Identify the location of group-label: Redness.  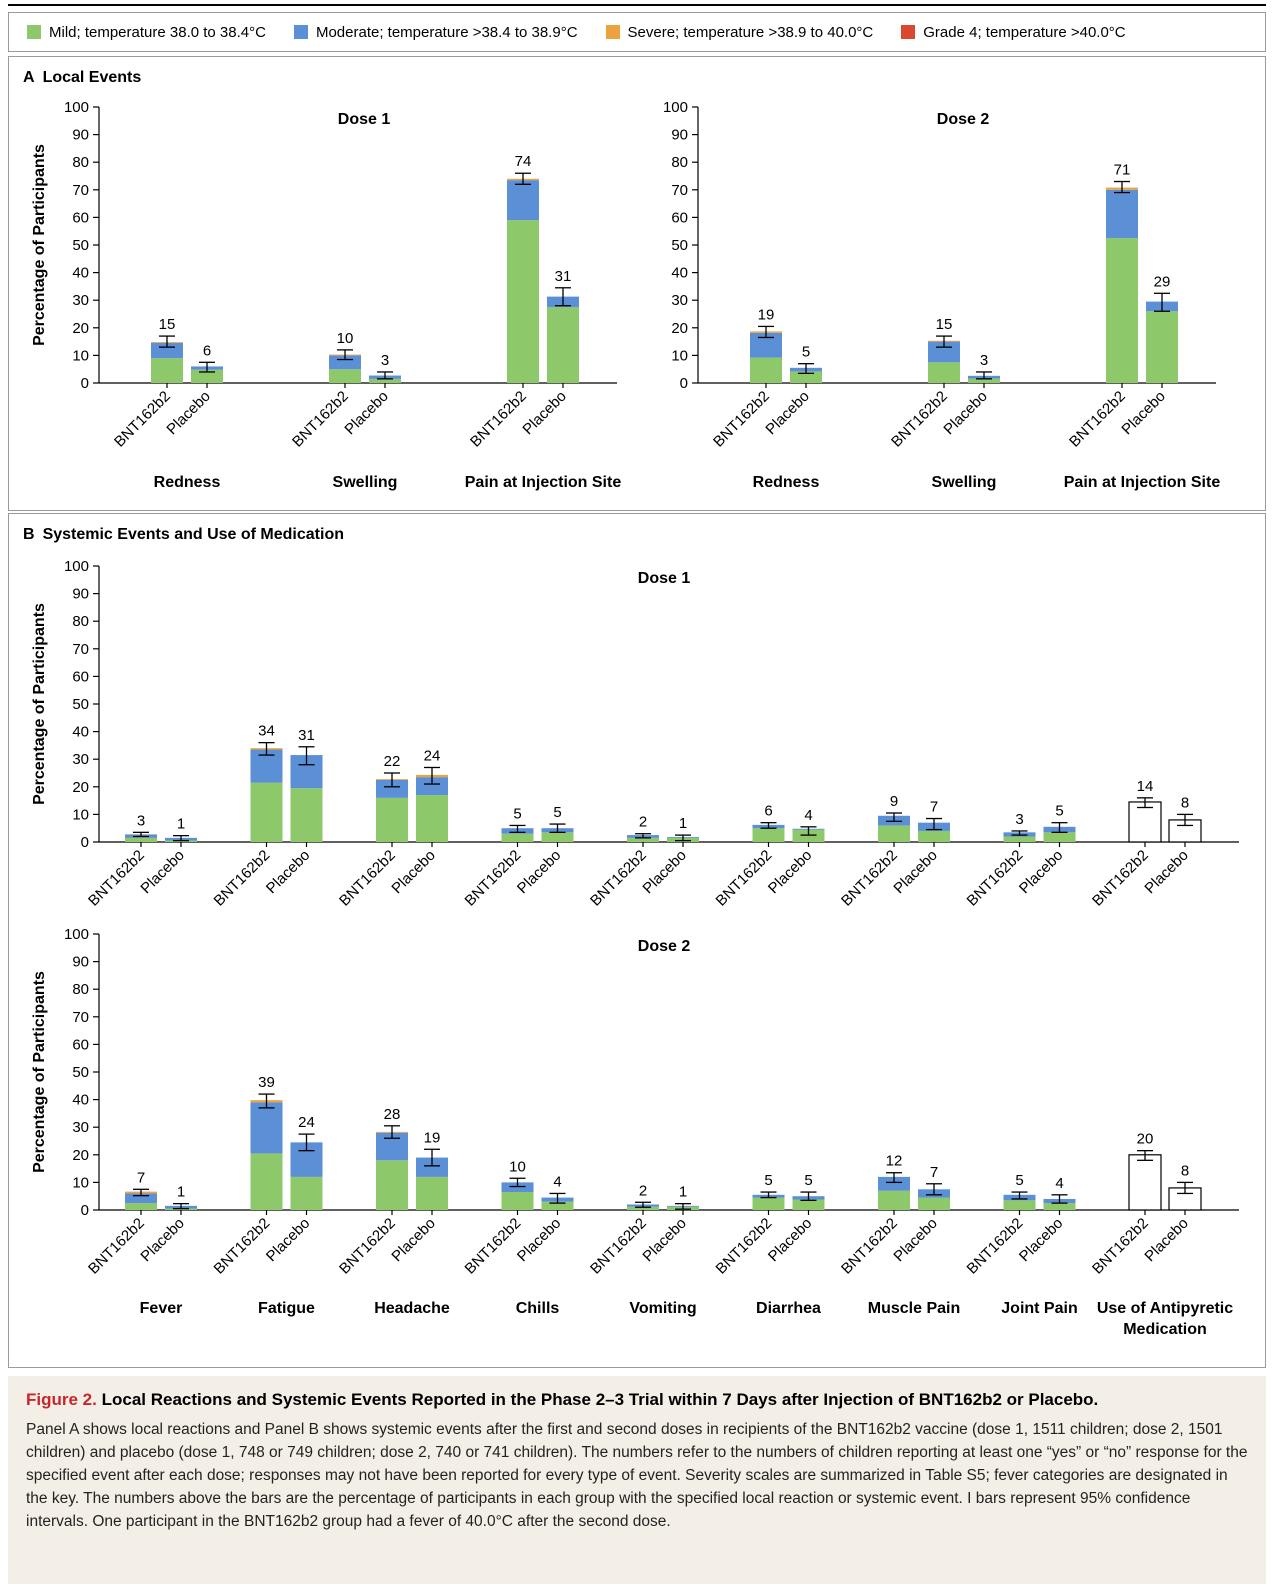
(786, 482).